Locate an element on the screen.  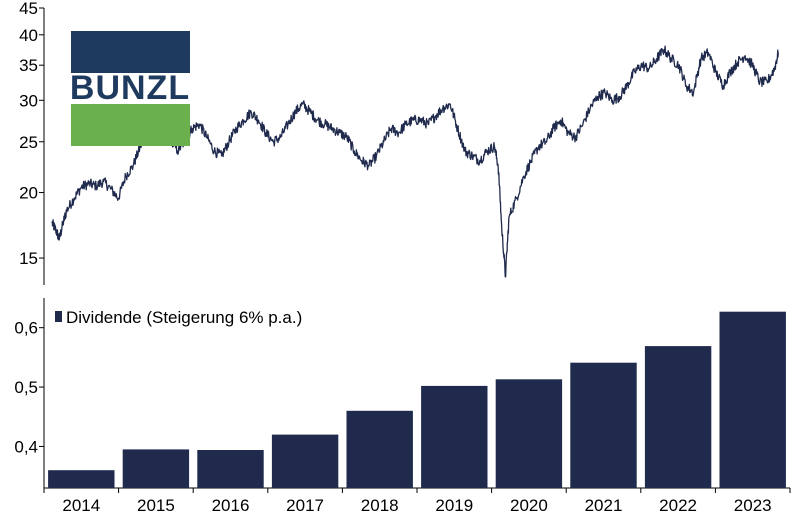
dividend-bar-2022 is located at coordinates (678, 417).